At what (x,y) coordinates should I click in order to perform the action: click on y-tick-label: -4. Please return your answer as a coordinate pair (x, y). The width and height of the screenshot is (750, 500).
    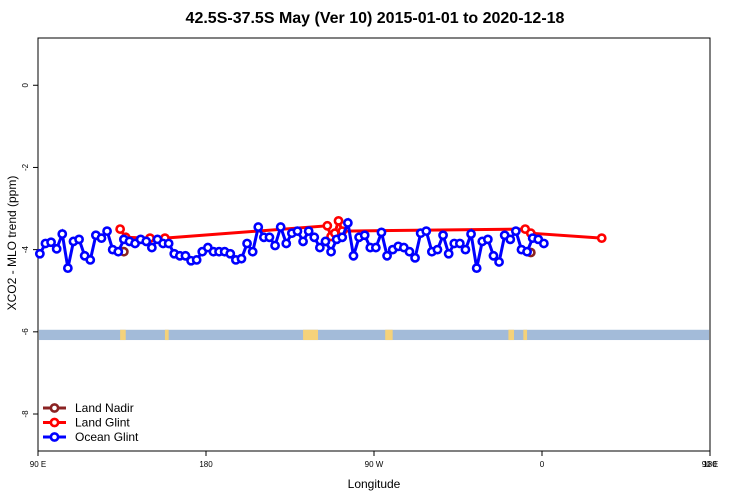
    Looking at the image, I should click on (25, 250).